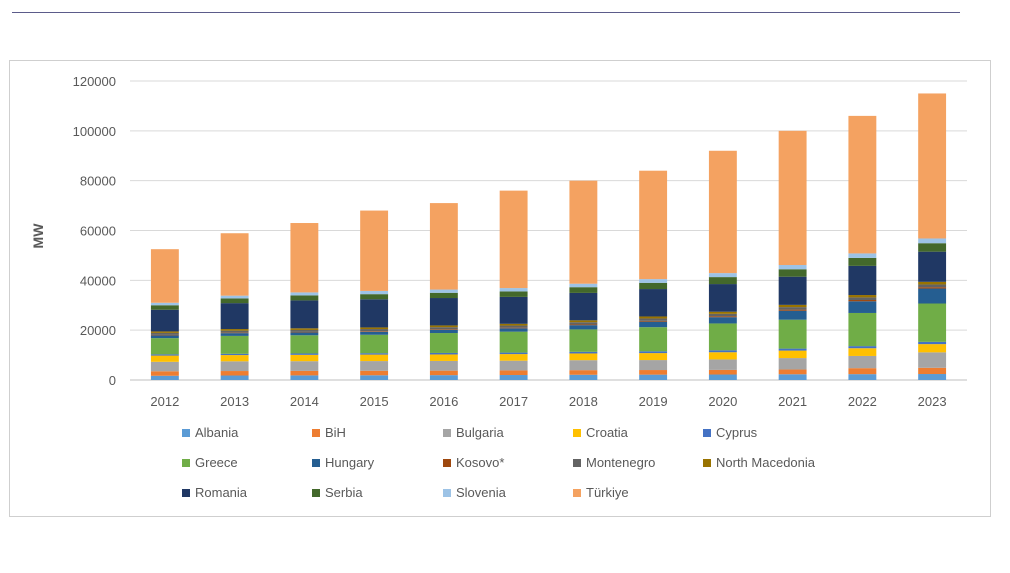 This screenshot has height=573, width=1010. I want to click on y-tick-label: 60000, so click(98, 231).